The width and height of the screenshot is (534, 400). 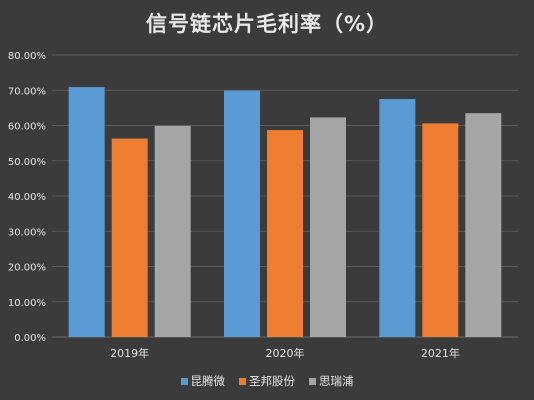 I want to click on bar-圣邦股份-2021年, so click(x=440, y=230).